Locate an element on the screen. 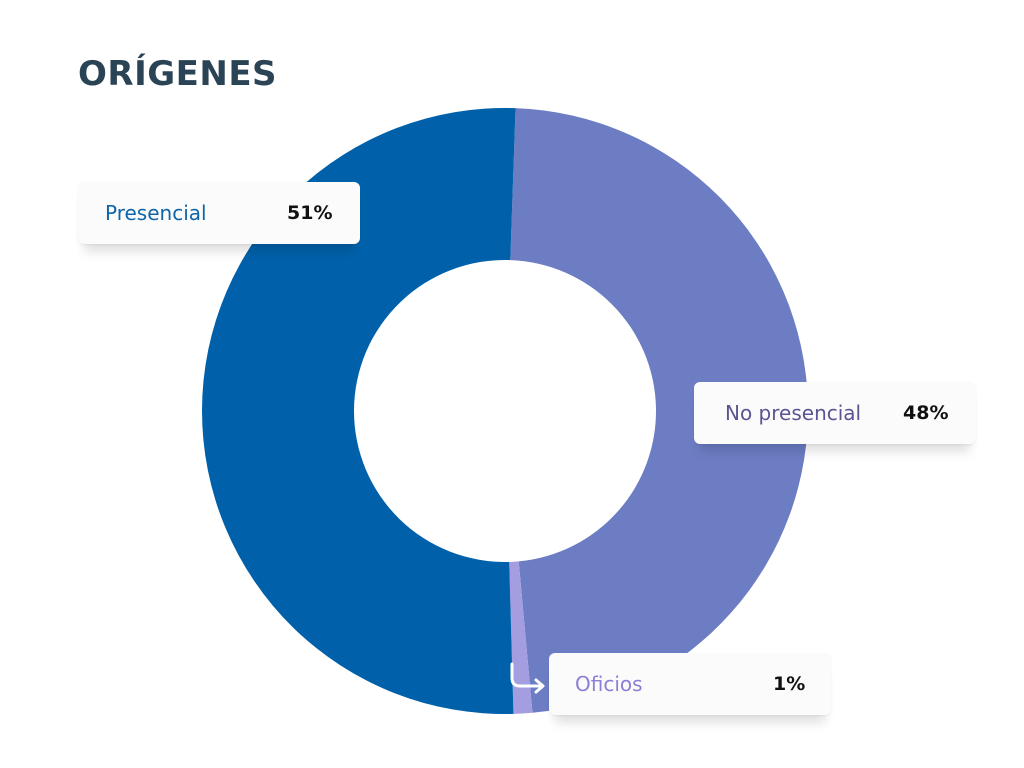  donut-slice-oficios is located at coordinates (521, 637).